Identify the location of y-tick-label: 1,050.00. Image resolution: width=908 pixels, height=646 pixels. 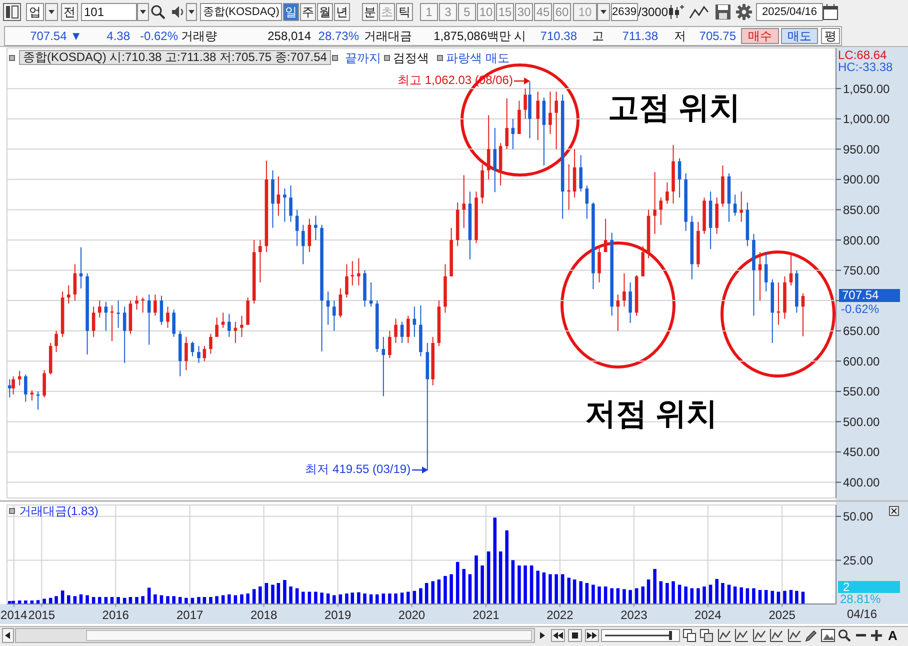
(866, 89).